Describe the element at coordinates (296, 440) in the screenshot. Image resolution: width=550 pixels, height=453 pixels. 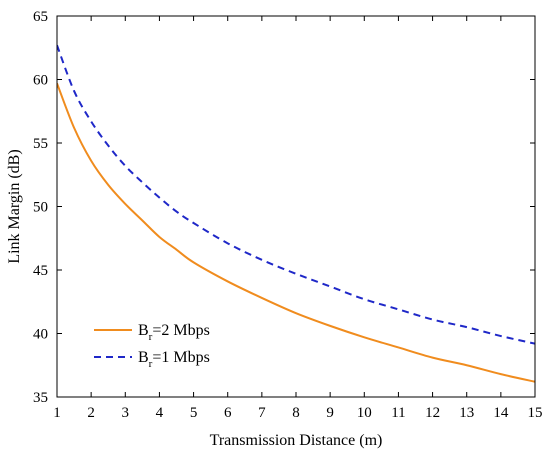
I see `x-axis-title: Transmission Distance (m)` at that location.